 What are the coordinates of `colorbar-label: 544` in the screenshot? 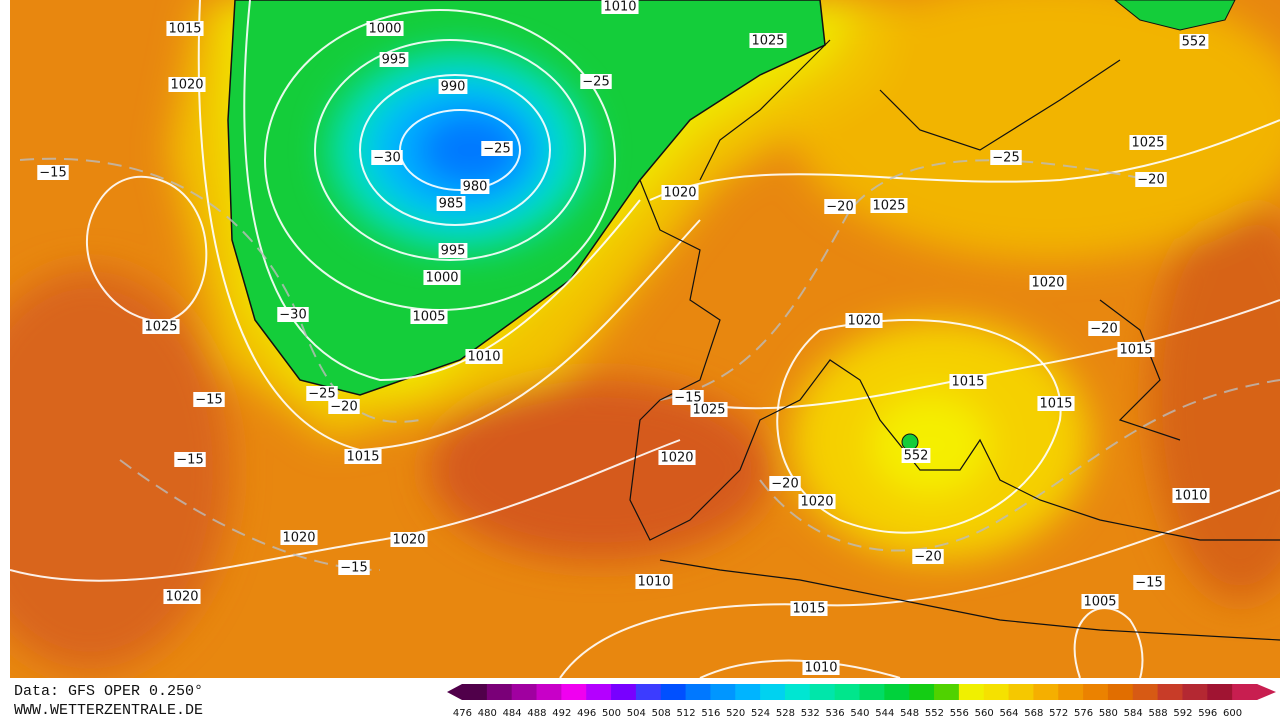 It's located at (884, 713).